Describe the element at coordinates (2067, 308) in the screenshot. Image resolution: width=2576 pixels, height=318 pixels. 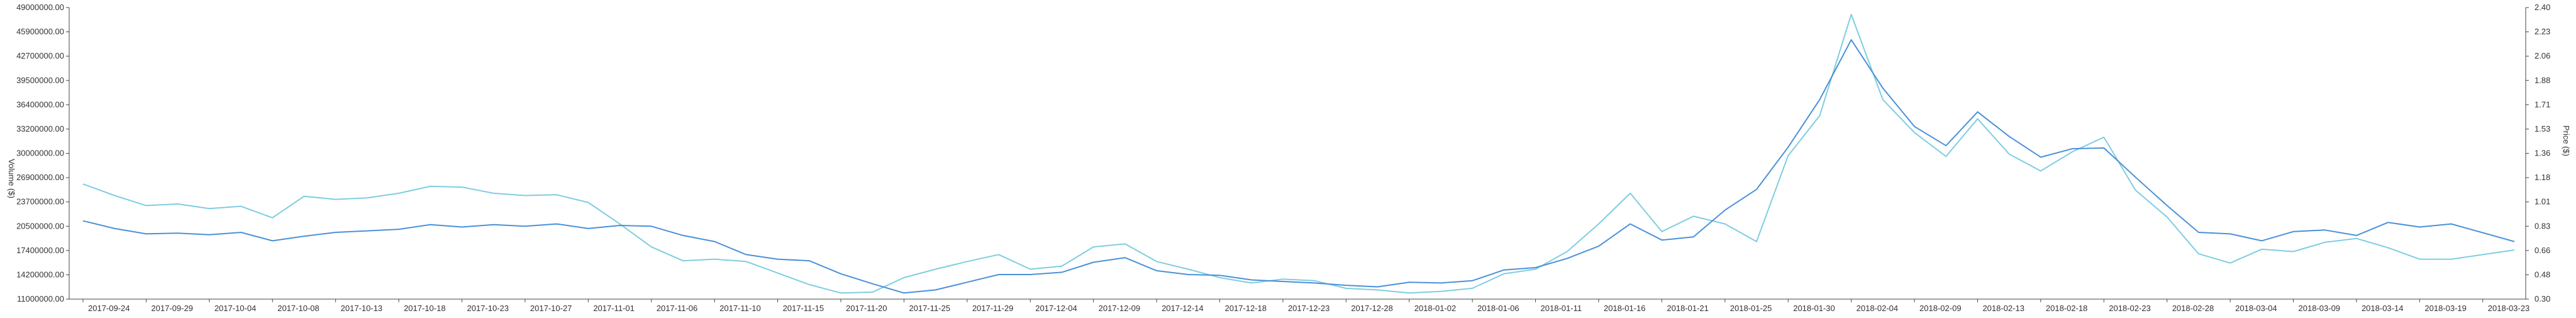
I see `x-tick-label: 2018-02-18` at that location.